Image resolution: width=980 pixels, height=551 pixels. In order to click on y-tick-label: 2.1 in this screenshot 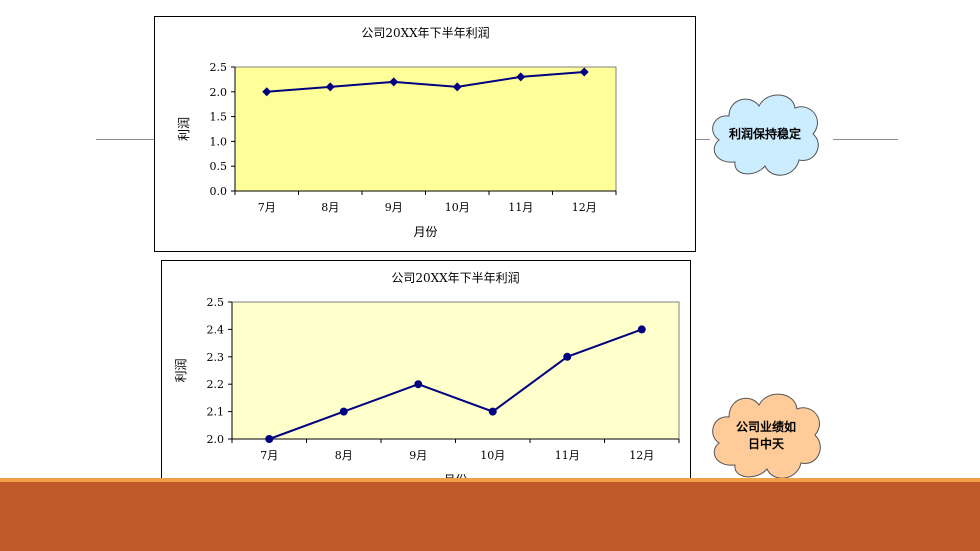, I will do `click(216, 412)`.